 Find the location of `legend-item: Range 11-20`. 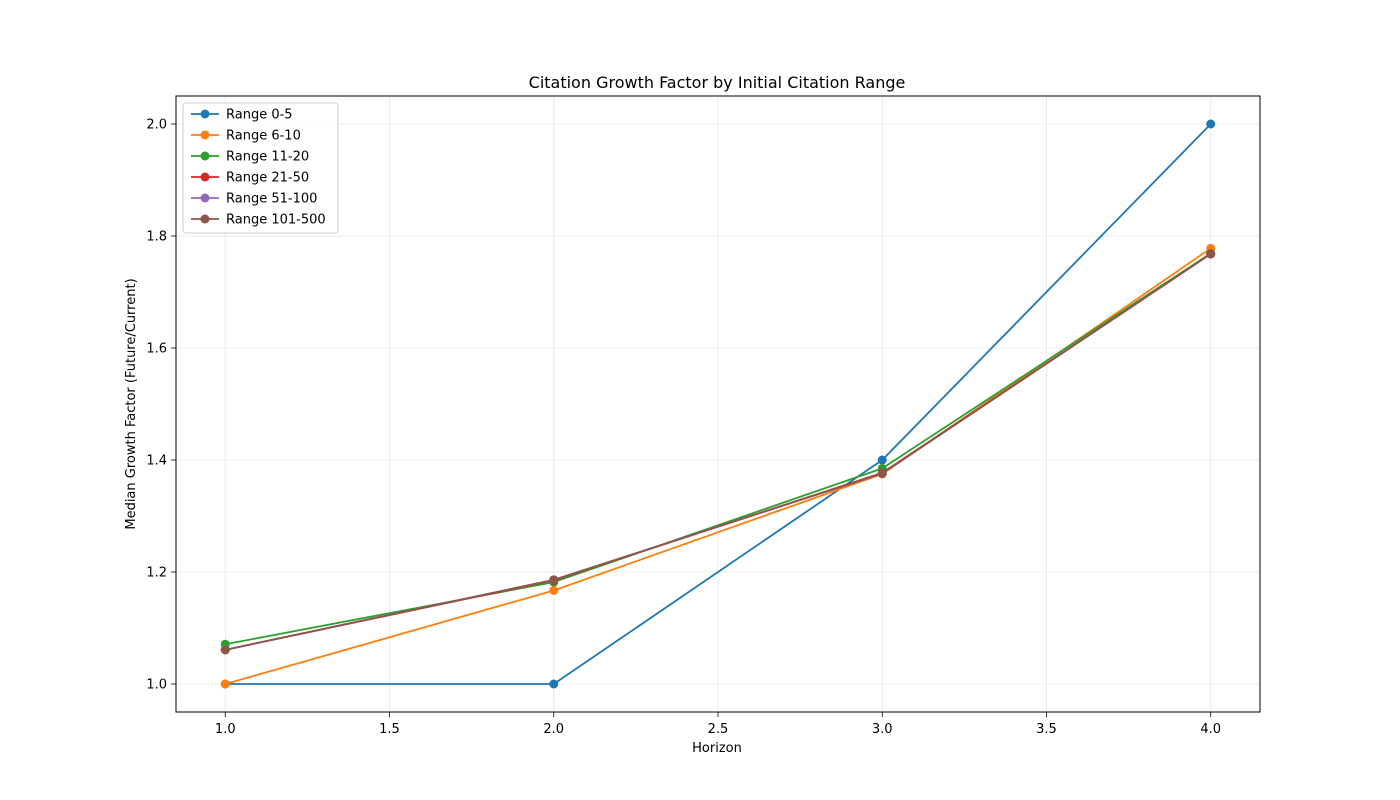

legend-item: Range 11-20 is located at coordinates (250, 157).